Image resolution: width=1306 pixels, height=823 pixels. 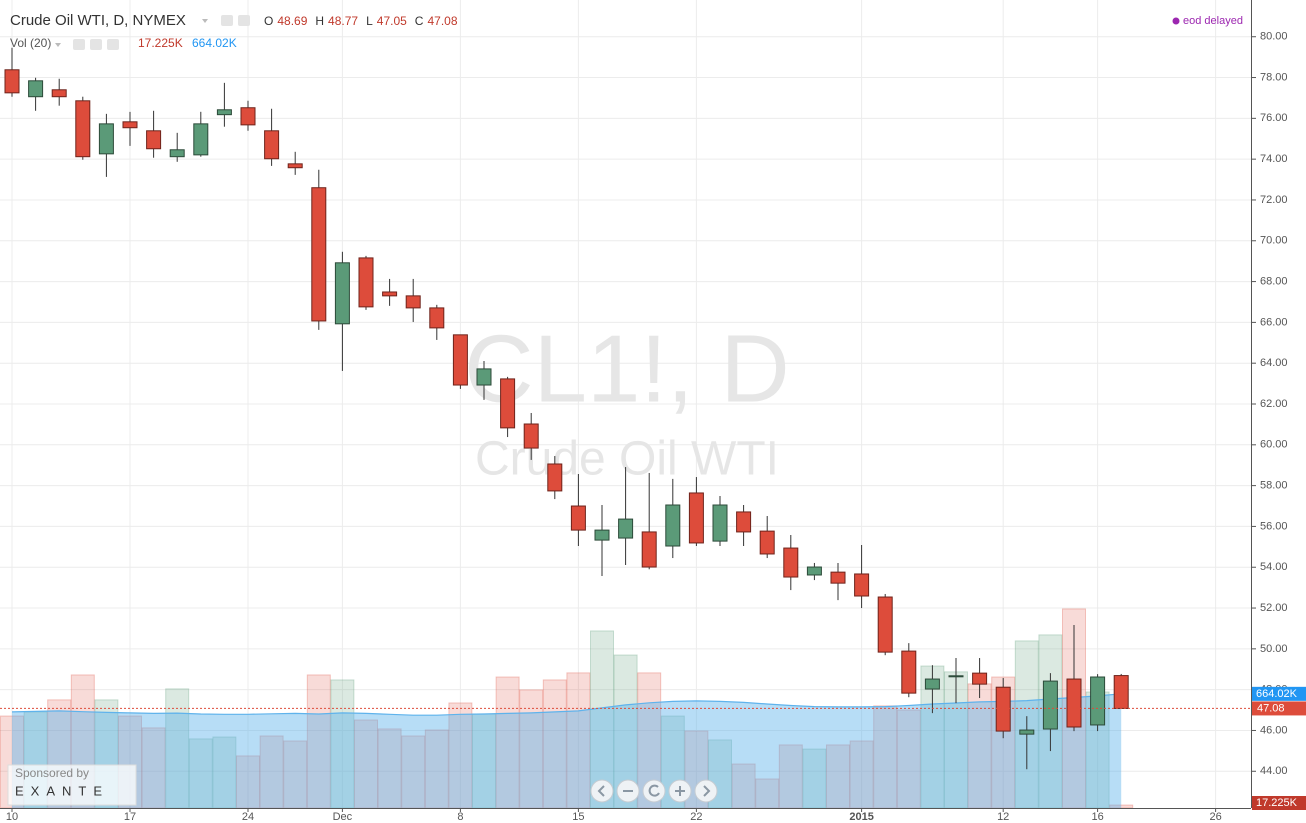 What do you see at coordinates (1274, 118) in the screenshot?
I see `y-tick-label: 76.00` at bounding box center [1274, 118].